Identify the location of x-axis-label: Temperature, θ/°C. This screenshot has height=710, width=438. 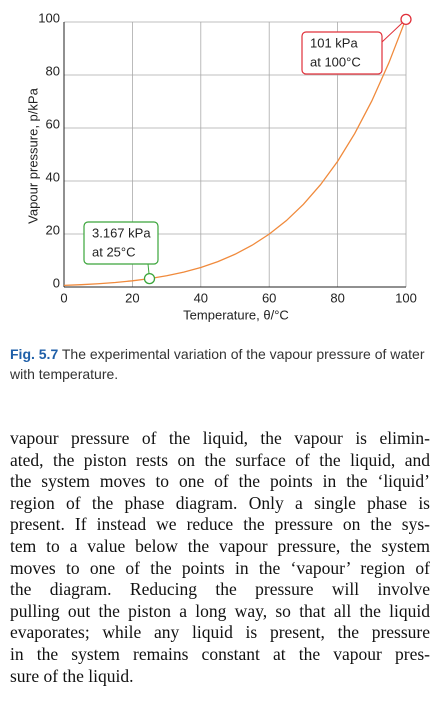
(236, 314).